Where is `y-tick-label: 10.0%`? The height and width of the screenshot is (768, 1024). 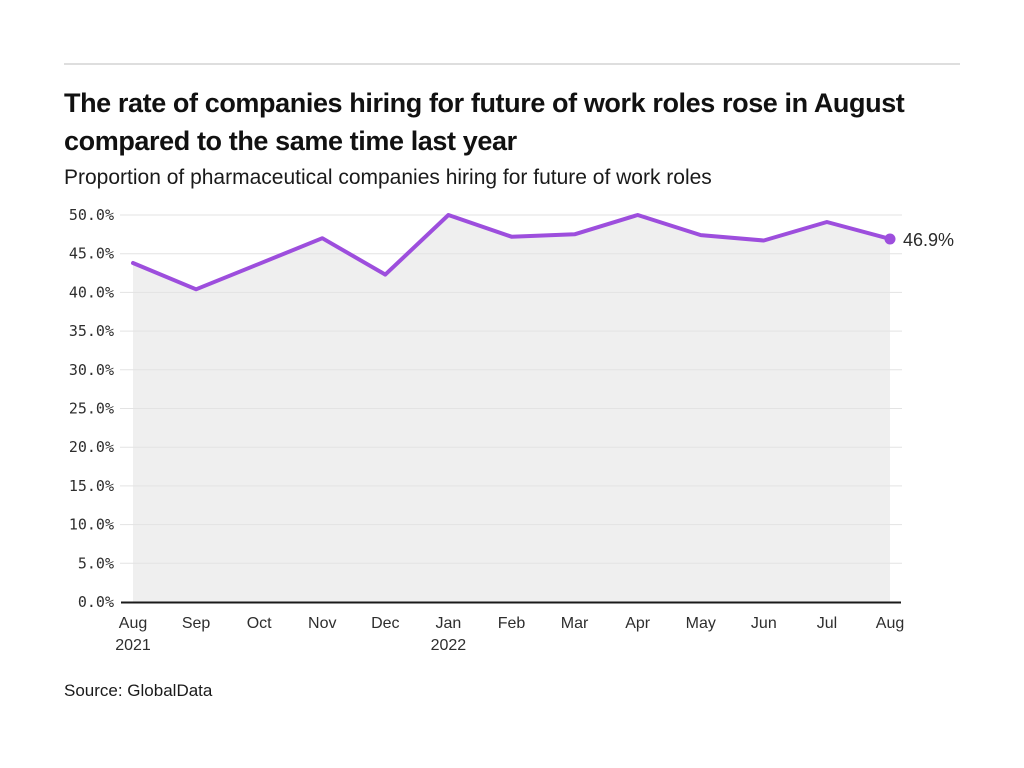
y-tick-label: 10.0% is located at coordinates (91, 525).